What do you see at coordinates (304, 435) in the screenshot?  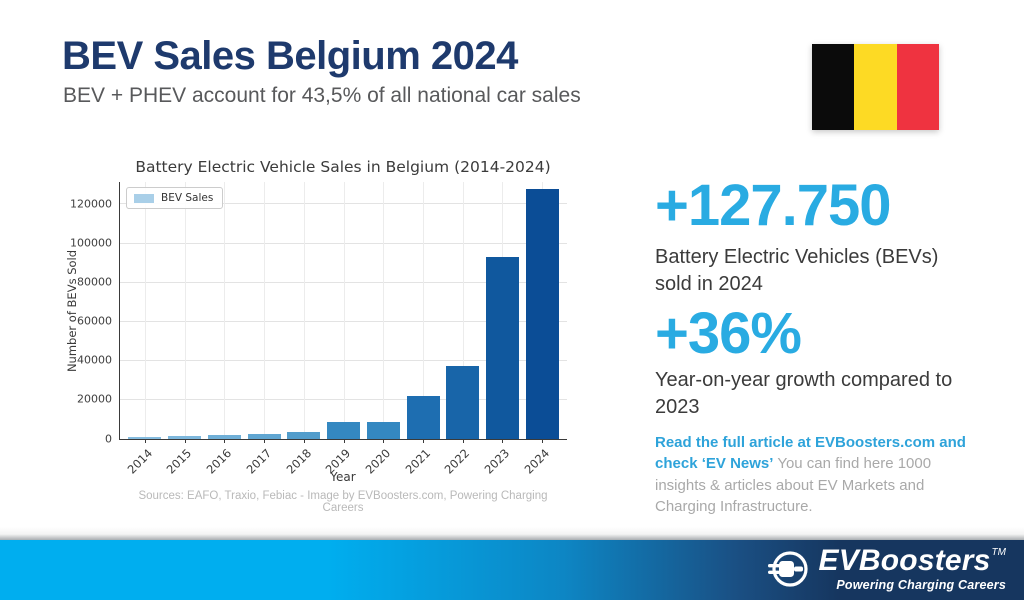 I see `bar-2018` at bounding box center [304, 435].